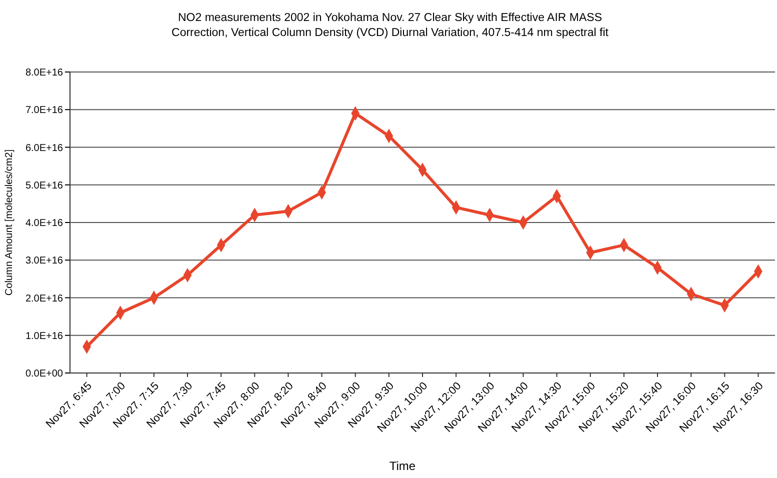 The image size is (777, 478). Describe the element at coordinates (391, 25) in the screenshot. I see `chart-title: NO2 measurements 2002 in Yokohama Nov. 27 Clear Sky with Effective AIR MASS Correction, Vertical Column Density (VCD) Diurnal Variation, 407.5-414 nm spectral fit` at that location.